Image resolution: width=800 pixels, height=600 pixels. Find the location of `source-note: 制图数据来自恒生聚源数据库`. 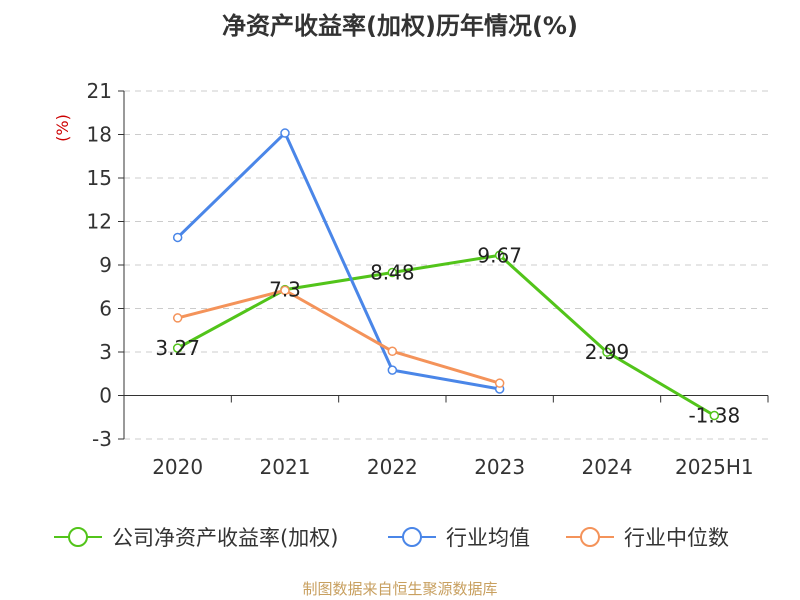

source-note: 制图数据来自恒生聚源数据库 is located at coordinates (400, 589).